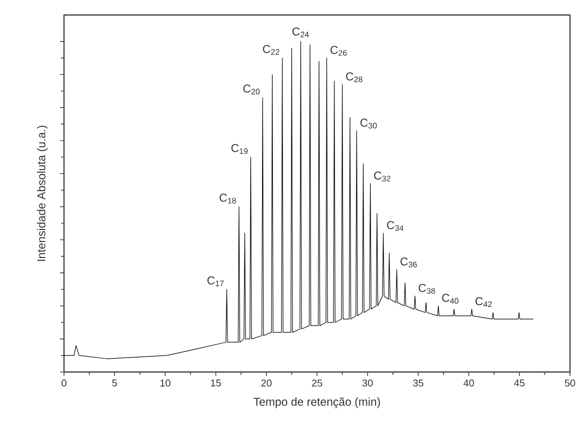  I want to click on x-tick-label: 35, so click(418, 383).